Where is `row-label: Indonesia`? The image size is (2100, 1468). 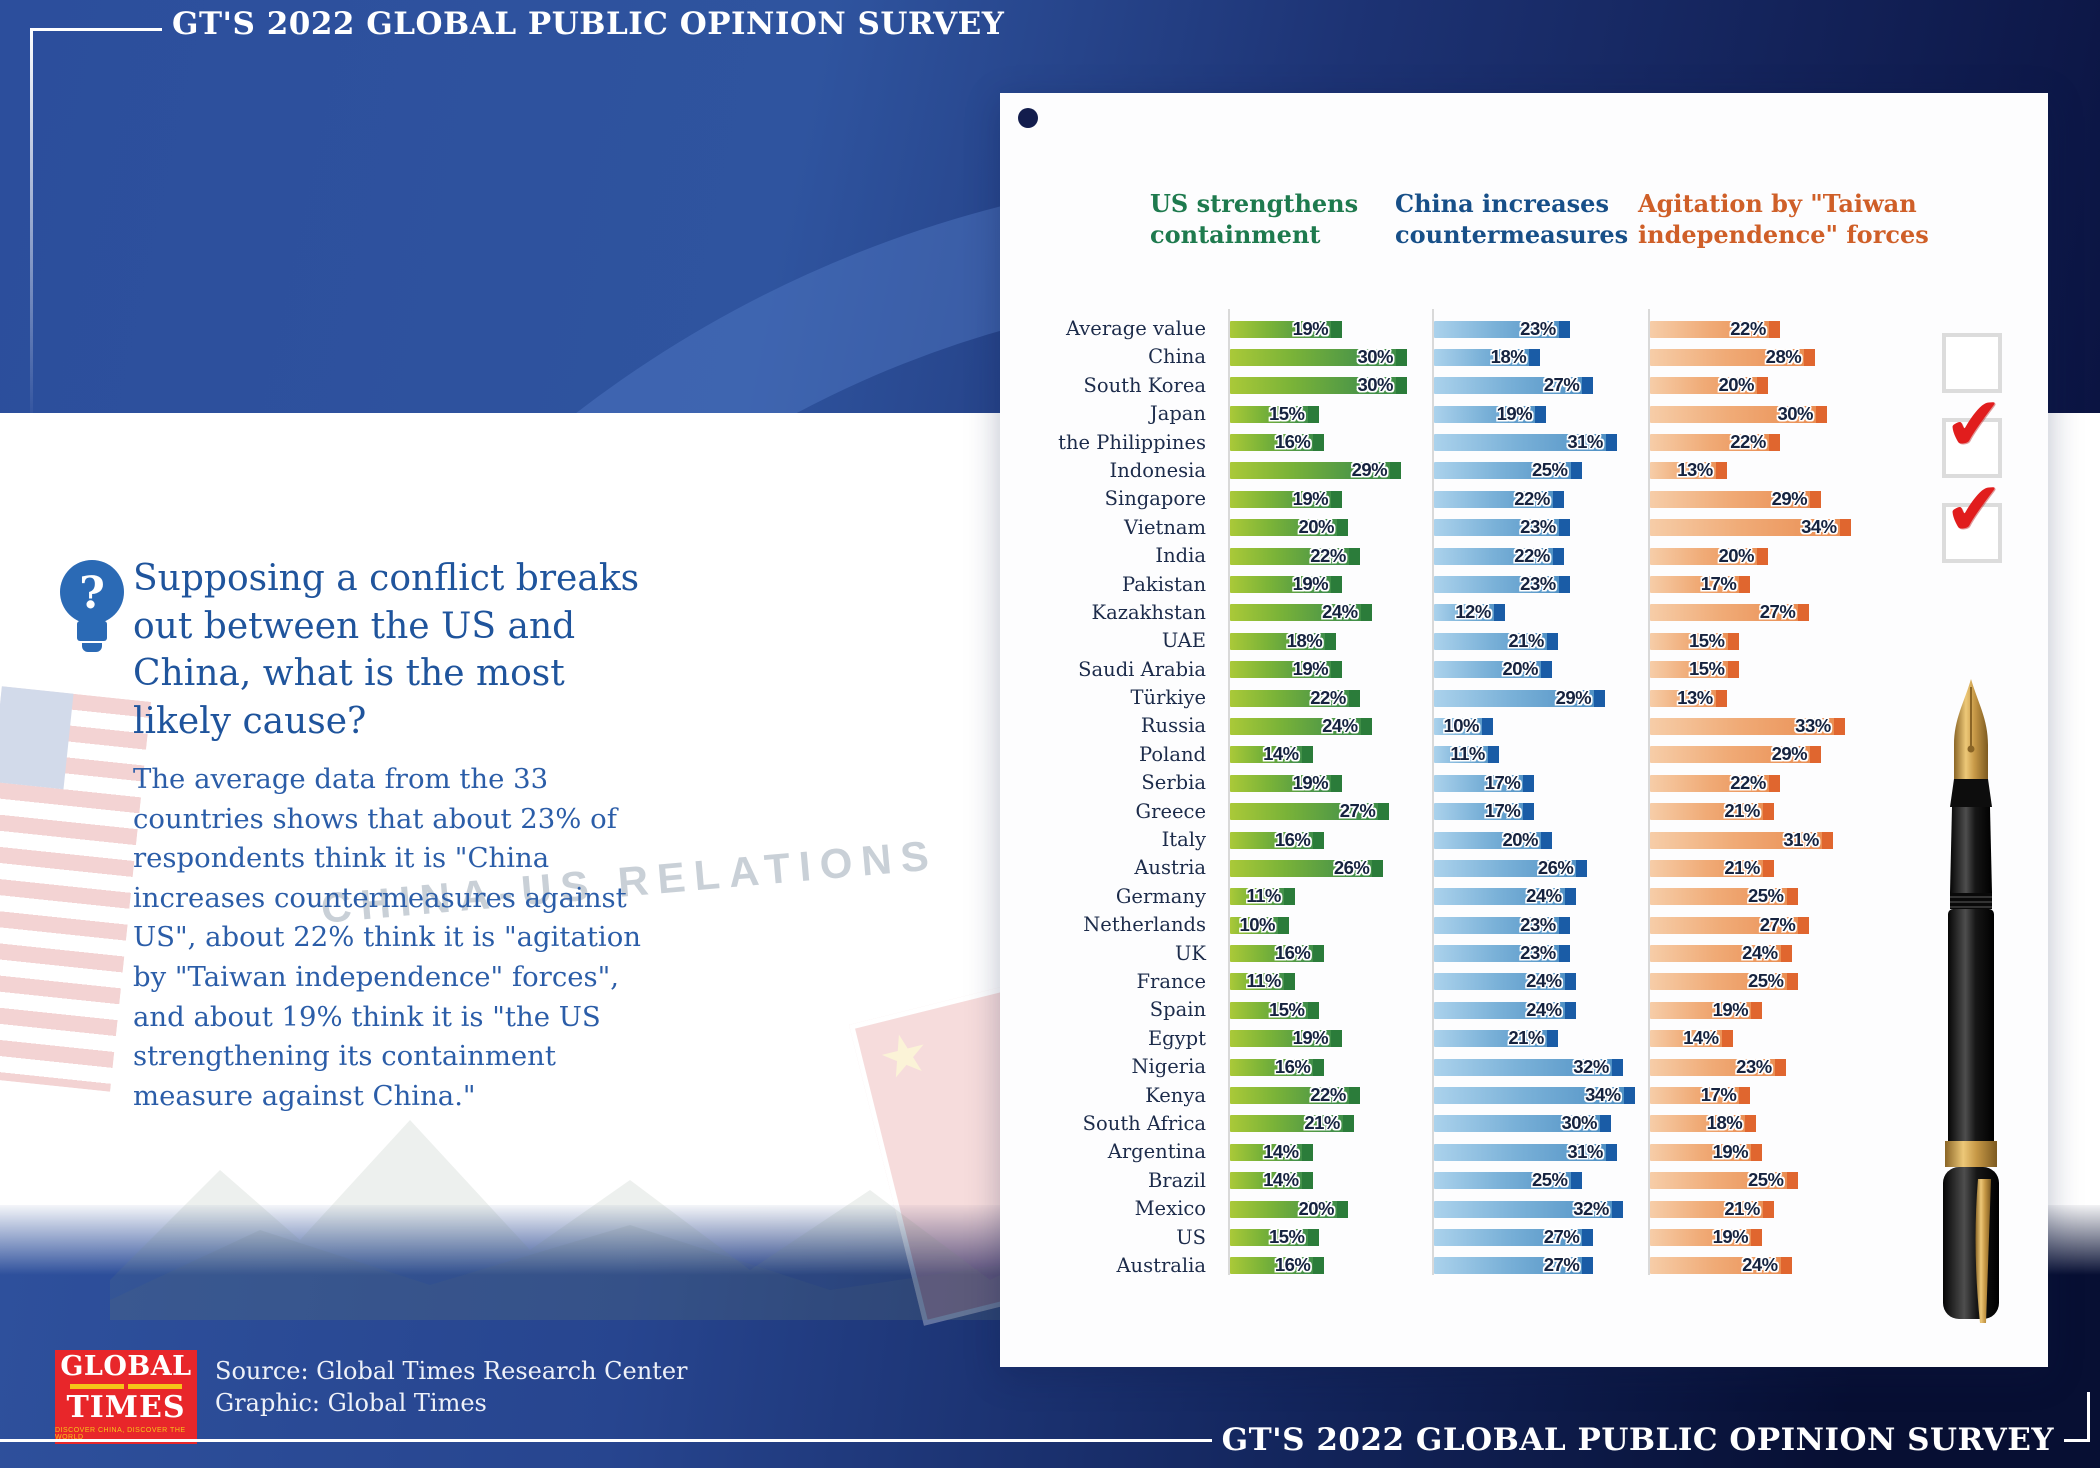 row-label: Indonesia is located at coordinates (1157, 470).